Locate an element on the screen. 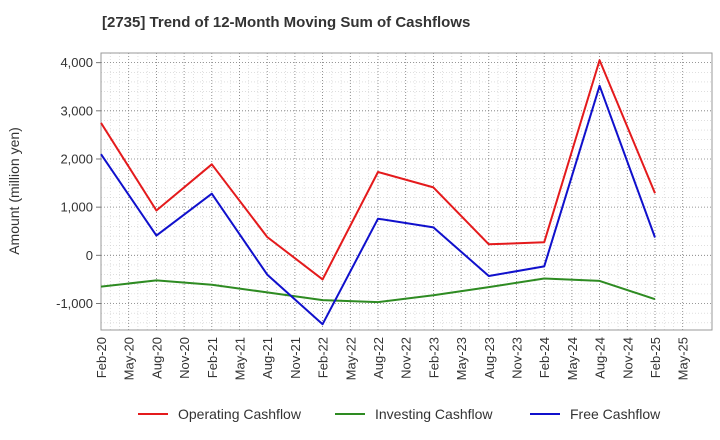 The width and height of the screenshot is (720, 440). x-tick-label: Aug-24 is located at coordinates (600, 358).